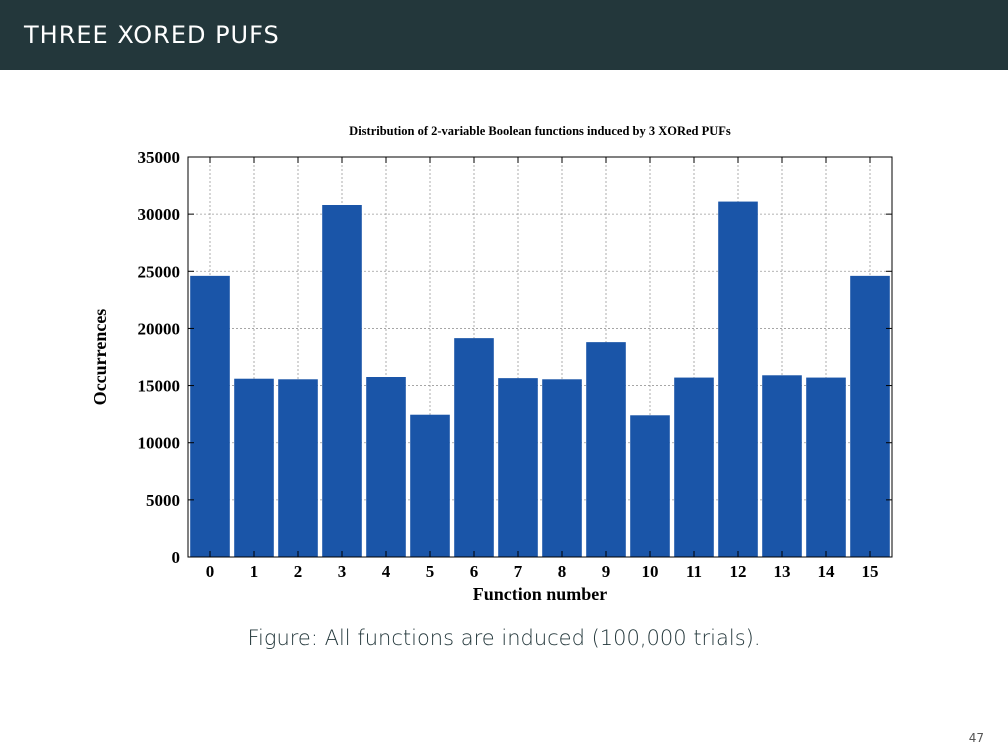 Image resolution: width=1008 pixels, height=756 pixels. I want to click on y-tick-label: 20000, so click(159, 328).